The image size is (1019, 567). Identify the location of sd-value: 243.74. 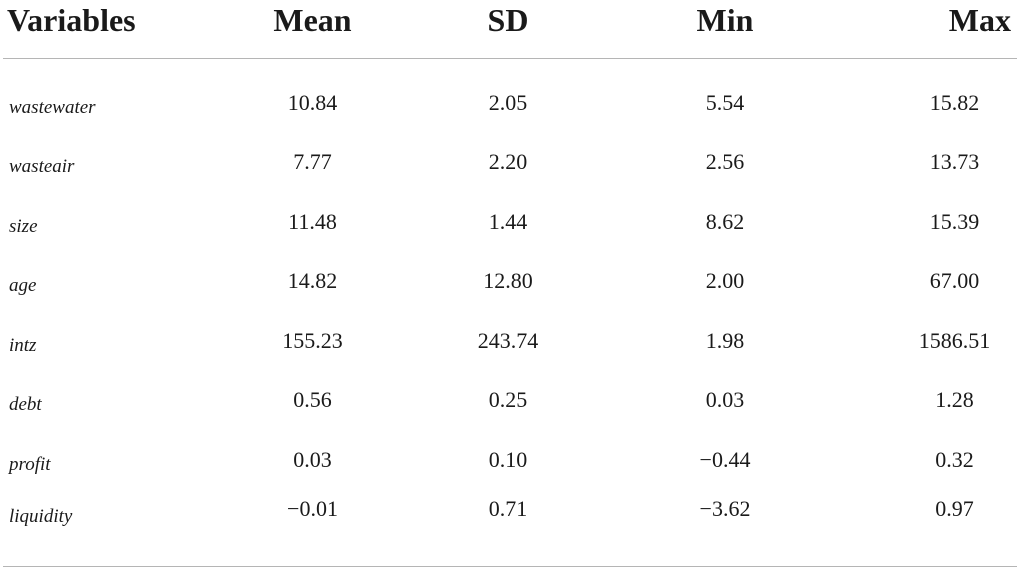
(508, 340).